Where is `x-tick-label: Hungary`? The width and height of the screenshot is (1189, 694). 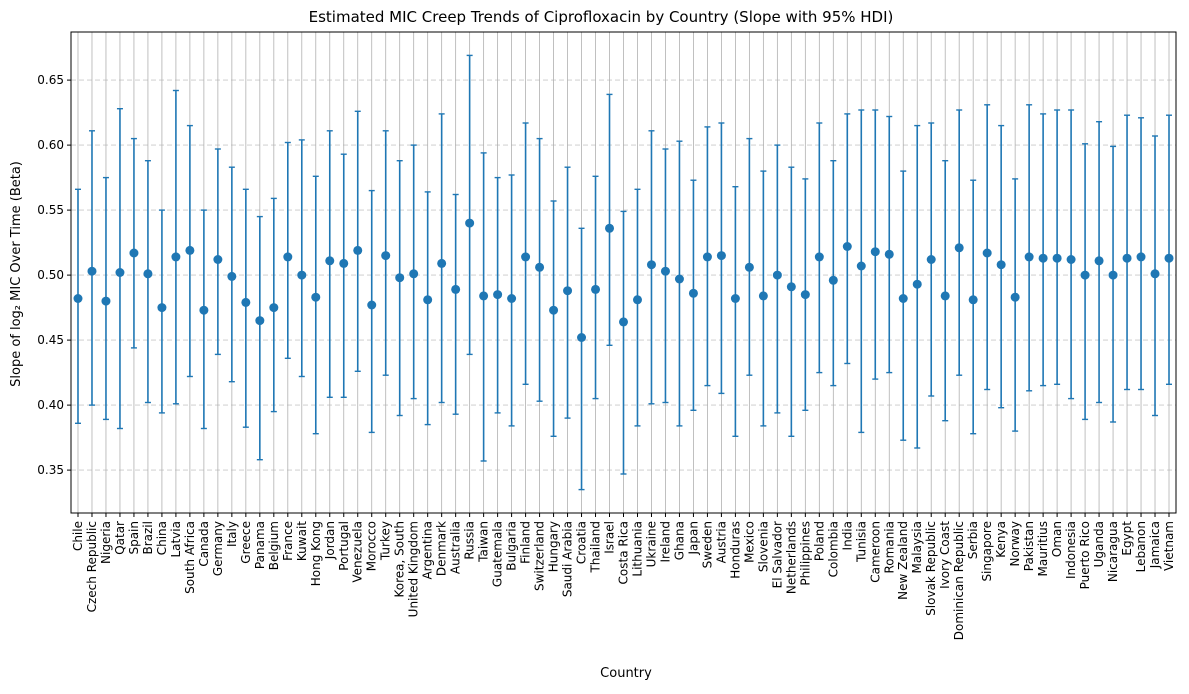 x-tick-label: Hungary is located at coordinates (554, 546).